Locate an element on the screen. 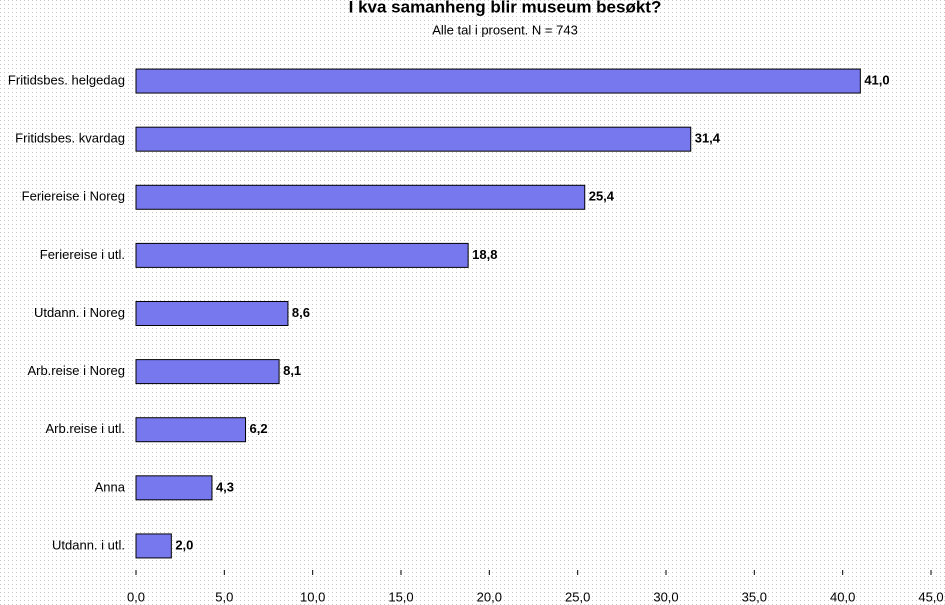 This screenshot has width=945, height=605. chart-title: I kva samanheng blir museum besøkt? is located at coordinates (505, 8).